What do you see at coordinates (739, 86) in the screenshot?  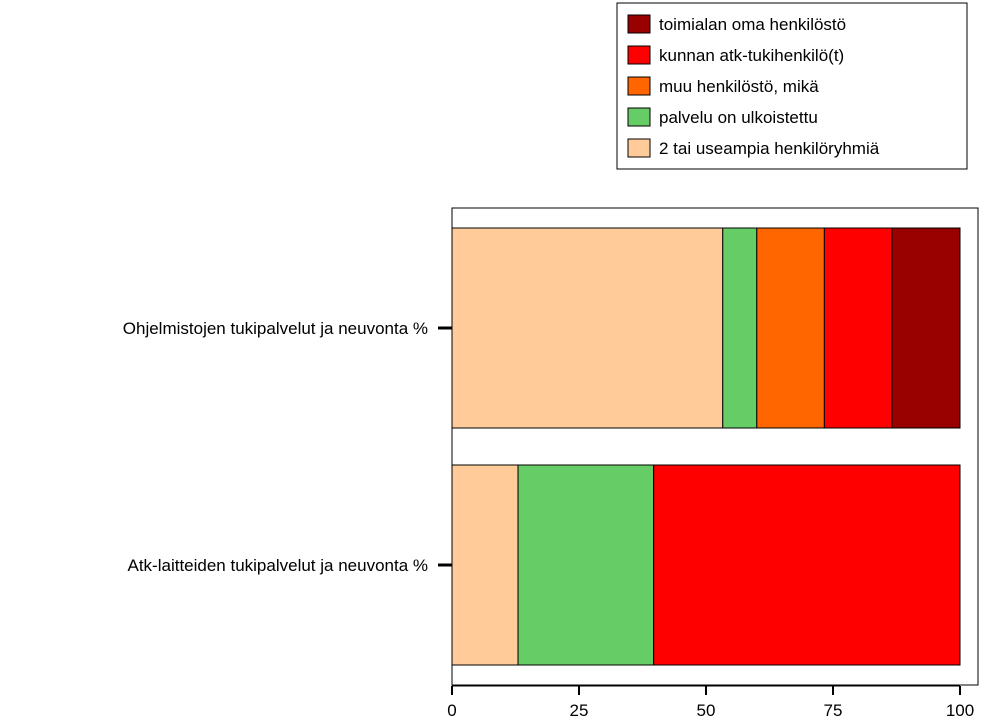 I see `legend-label: muu henkilöstö, mikä` at bounding box center [739, 86].